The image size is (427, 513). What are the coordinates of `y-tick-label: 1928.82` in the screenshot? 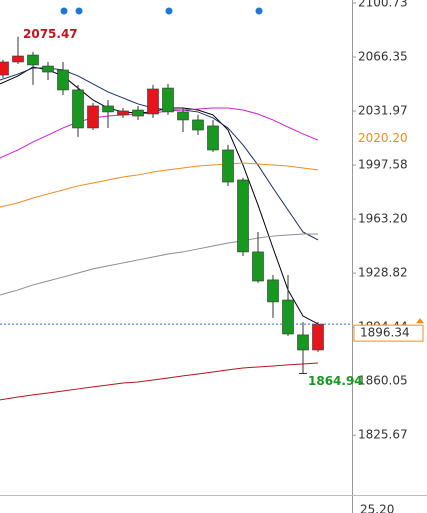 It's located at (383, 273).